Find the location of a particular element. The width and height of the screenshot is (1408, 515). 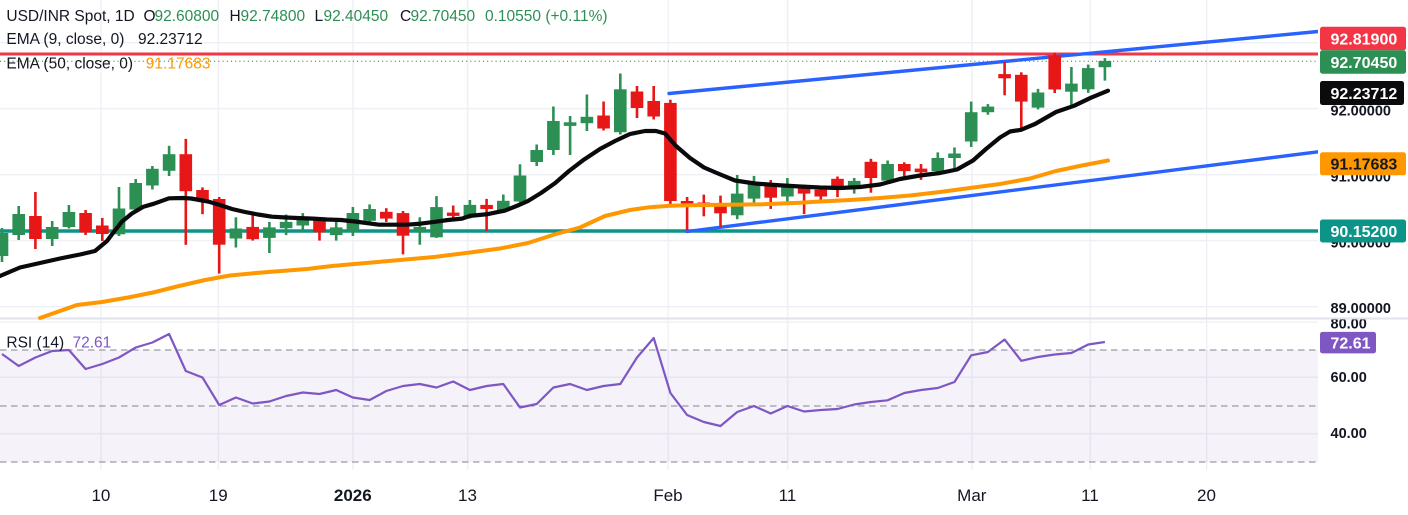

svg-text: 60.00 is located at coordinates (1349, 378).